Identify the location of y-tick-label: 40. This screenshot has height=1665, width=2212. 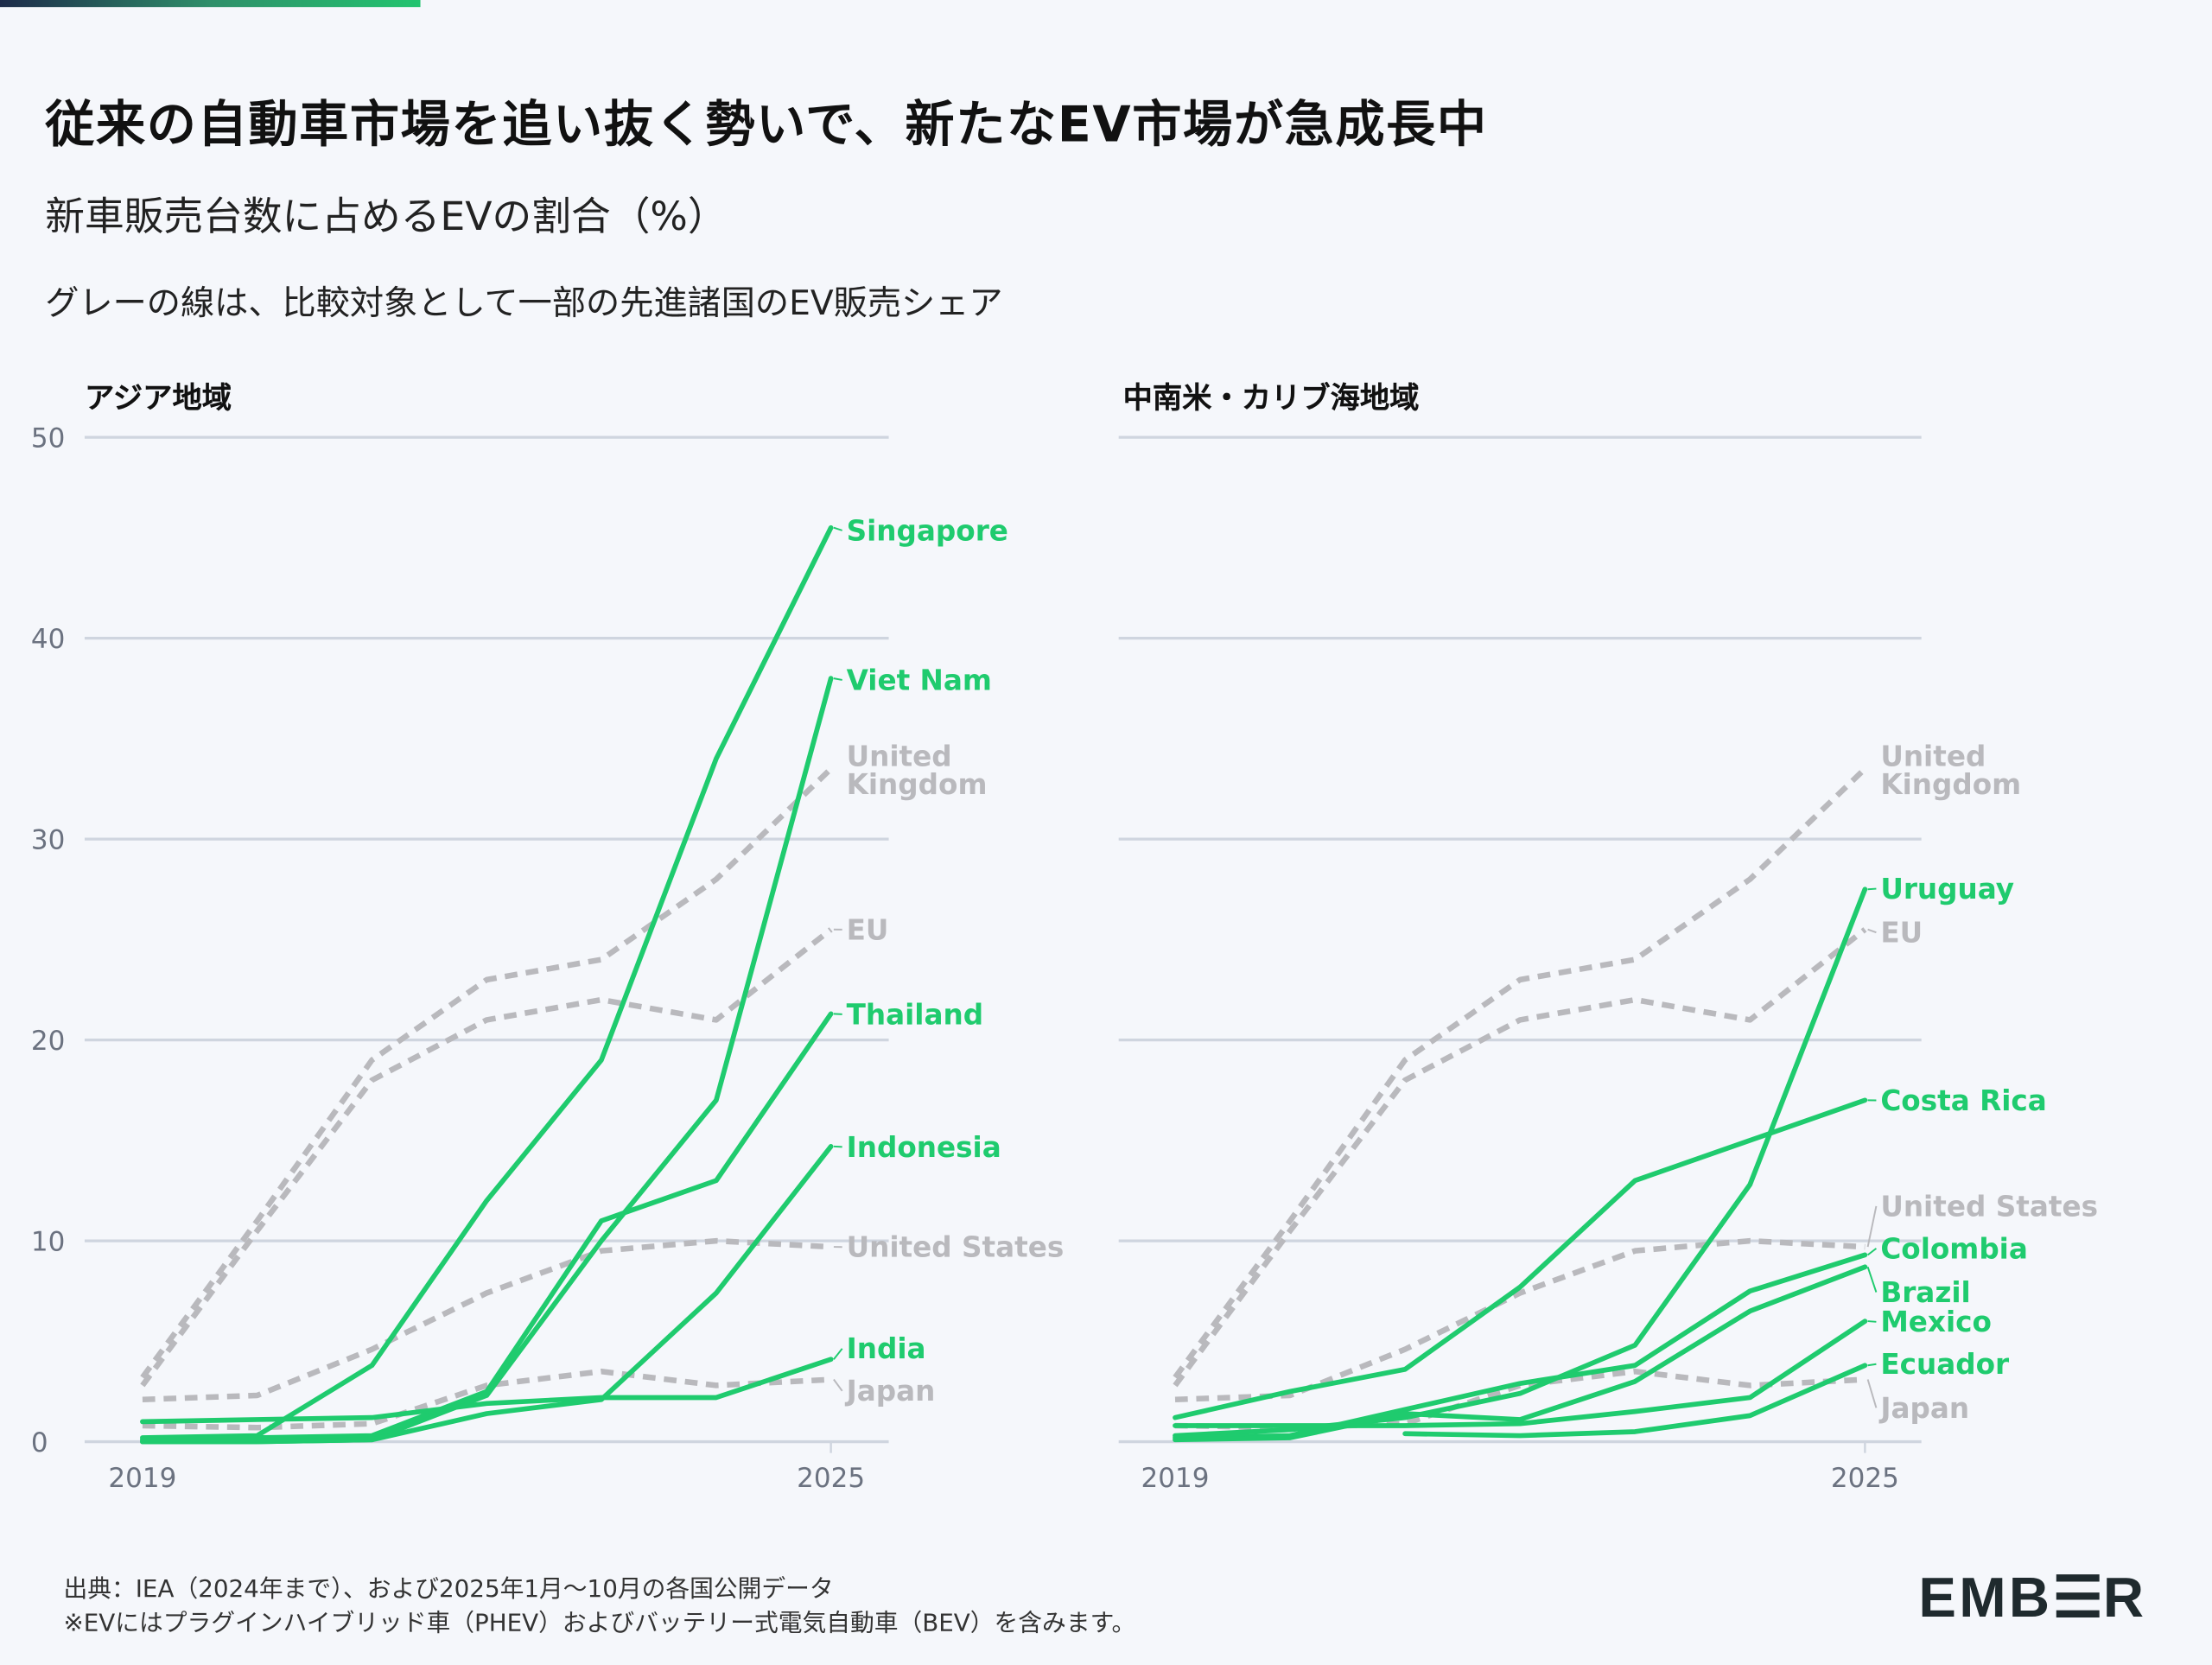
(48, 639).